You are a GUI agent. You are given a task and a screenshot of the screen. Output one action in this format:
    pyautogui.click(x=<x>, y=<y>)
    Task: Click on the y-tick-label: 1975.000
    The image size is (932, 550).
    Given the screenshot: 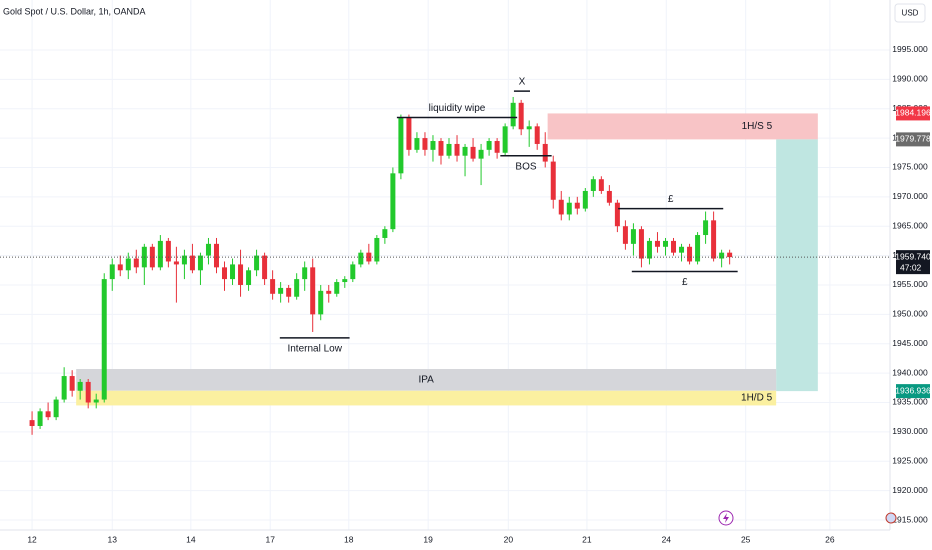 What is the action you would take?
    pyautogui.click(x=910, y=167)
    